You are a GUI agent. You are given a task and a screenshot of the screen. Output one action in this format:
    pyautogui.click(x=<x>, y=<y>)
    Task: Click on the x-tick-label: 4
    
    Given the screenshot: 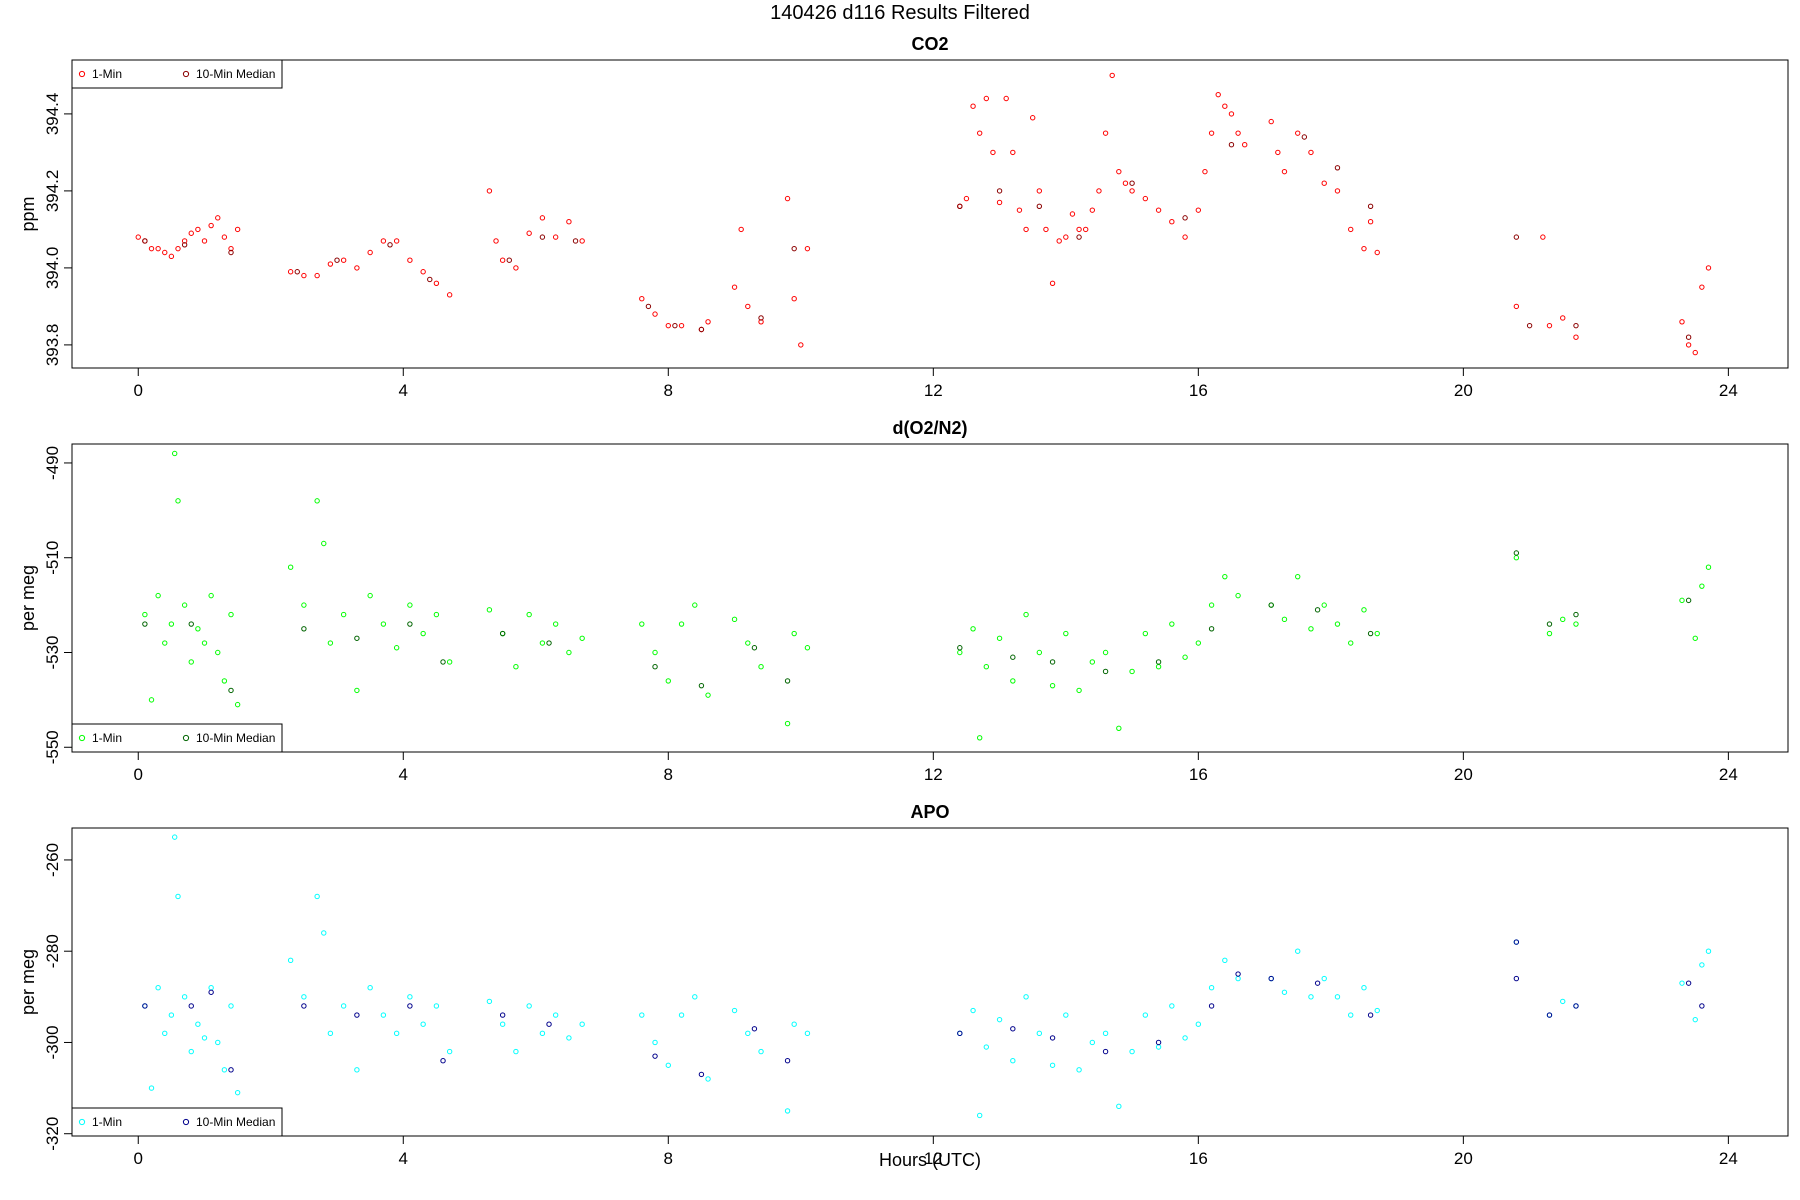 What is the action you would take?
    pyautogui.click(x=403, y=1158)
    